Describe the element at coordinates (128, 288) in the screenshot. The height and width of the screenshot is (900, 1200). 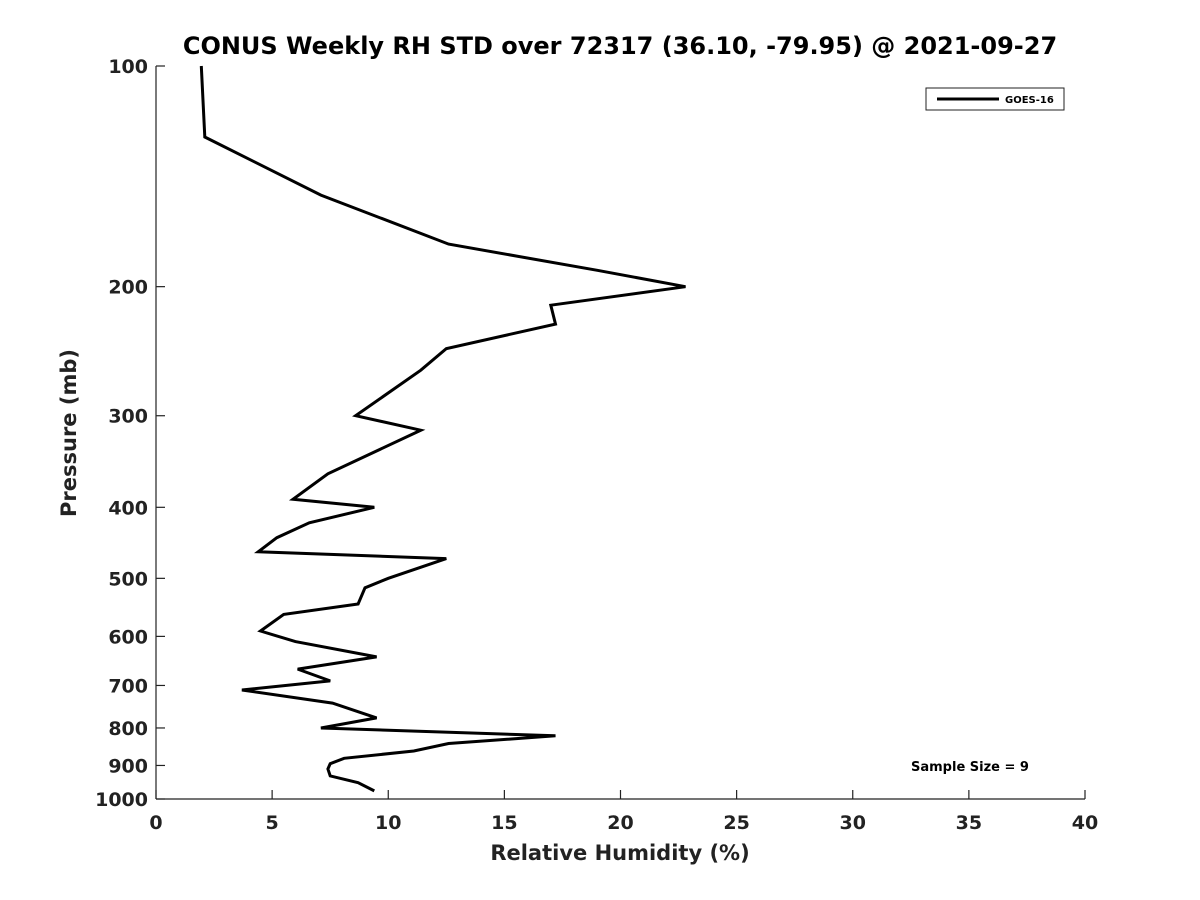
I see `y-tick-label: 200` at that location.